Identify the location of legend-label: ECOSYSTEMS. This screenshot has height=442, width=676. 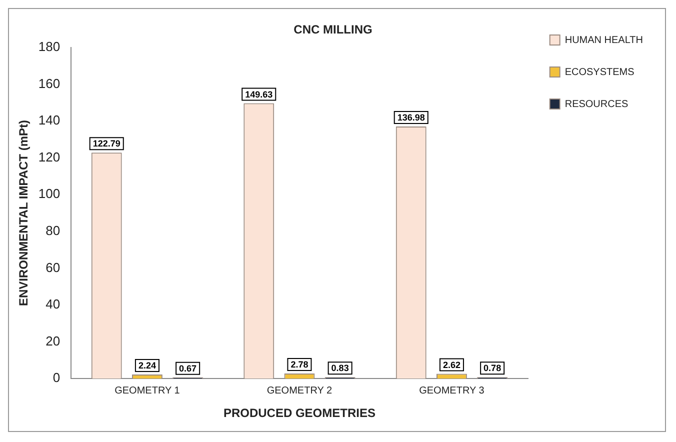
(599, 72).